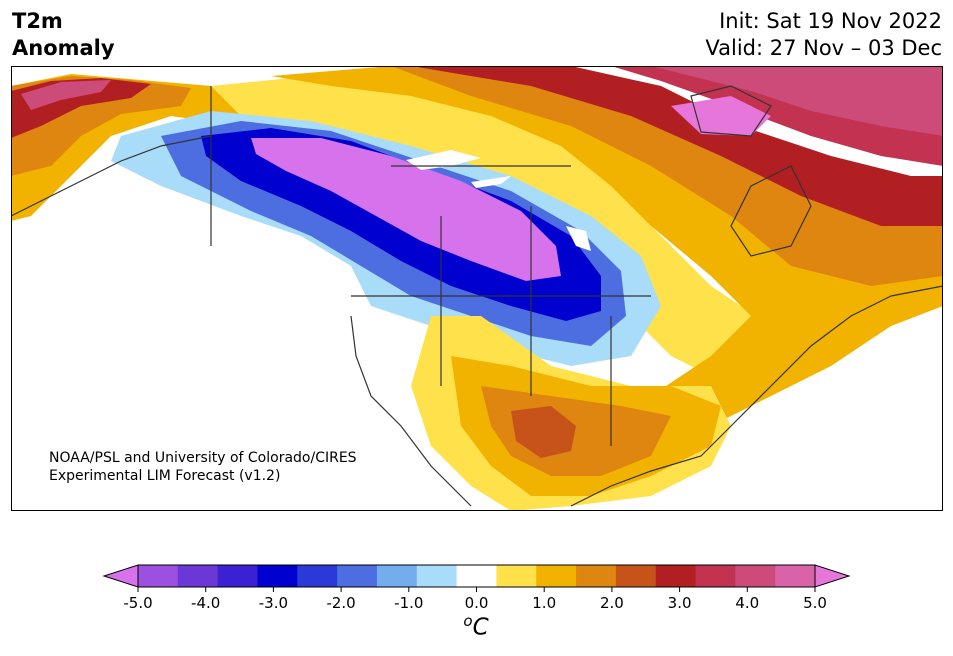 This screenshot has height=656, width=953. Describe the element at coordinates (137, 603) in the screenshot. I see `colorbar-tick-label: -5.0` at that location.